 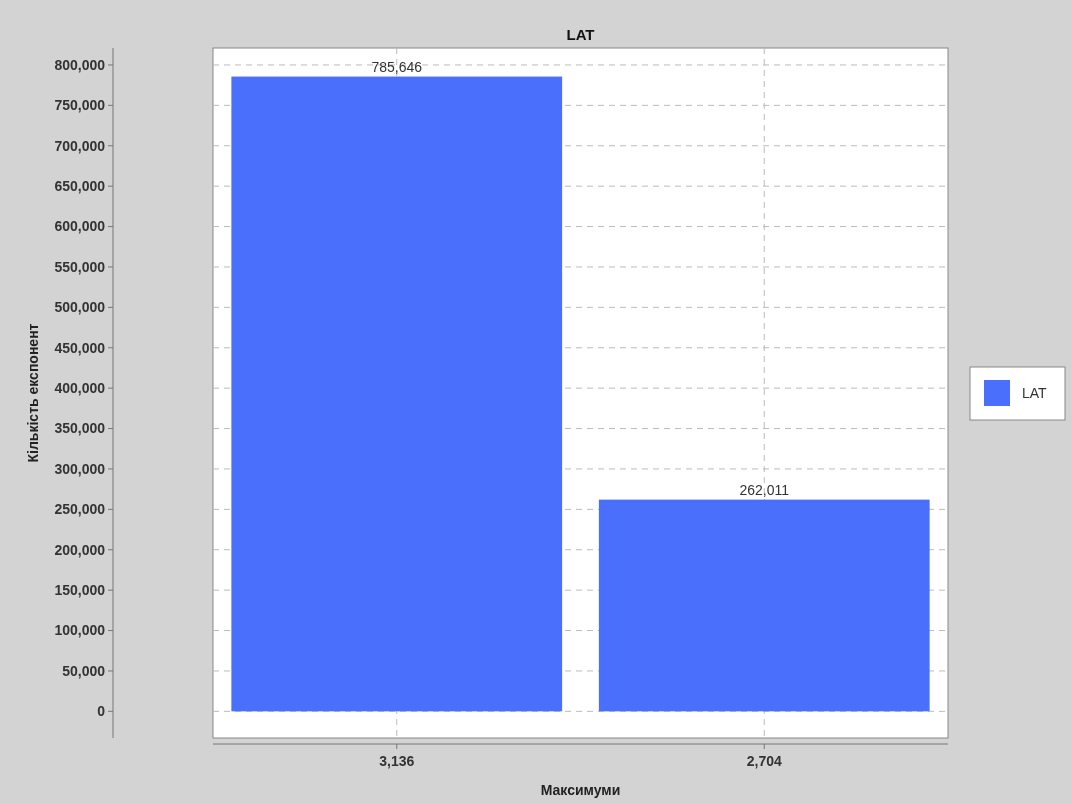 What do you see at coordinates (1035, 392) in the screenshot?
I see `legend-label: LAT` at bounding box center [1035, 392].